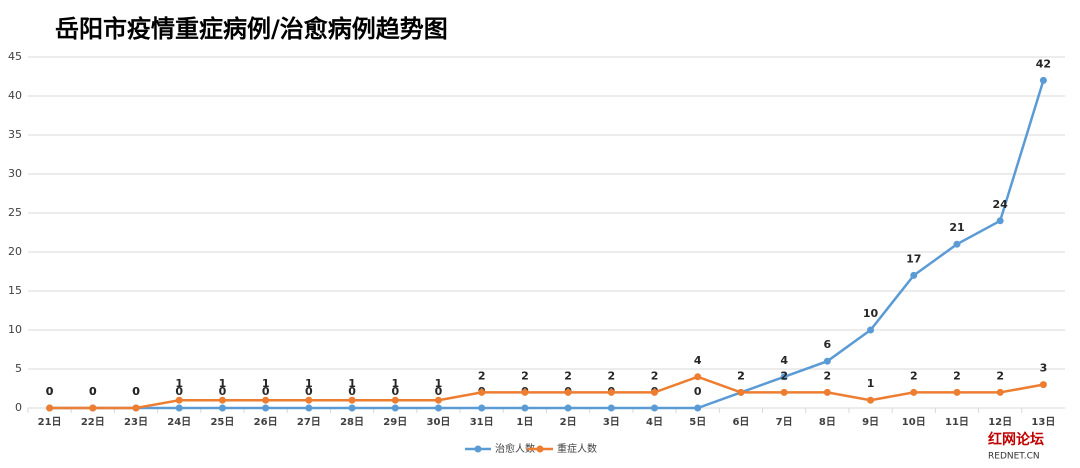 This screenshot has height=468, width=1080. I want to click on x-tick-label: 28日, so click(352, 422).